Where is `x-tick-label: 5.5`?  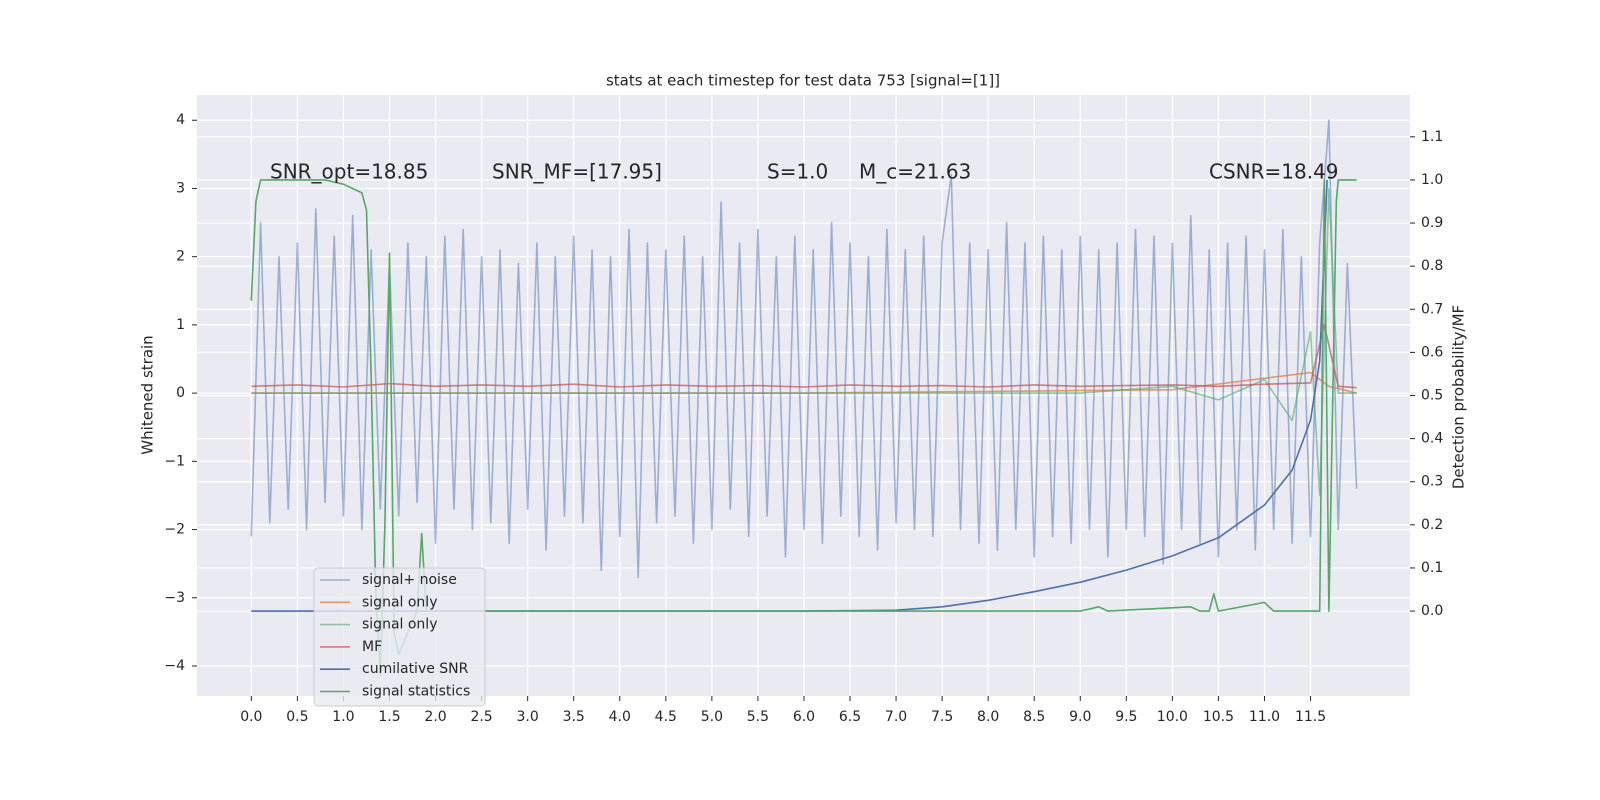
x-tick-label: 5.5 is located at coordinates (758, 717).